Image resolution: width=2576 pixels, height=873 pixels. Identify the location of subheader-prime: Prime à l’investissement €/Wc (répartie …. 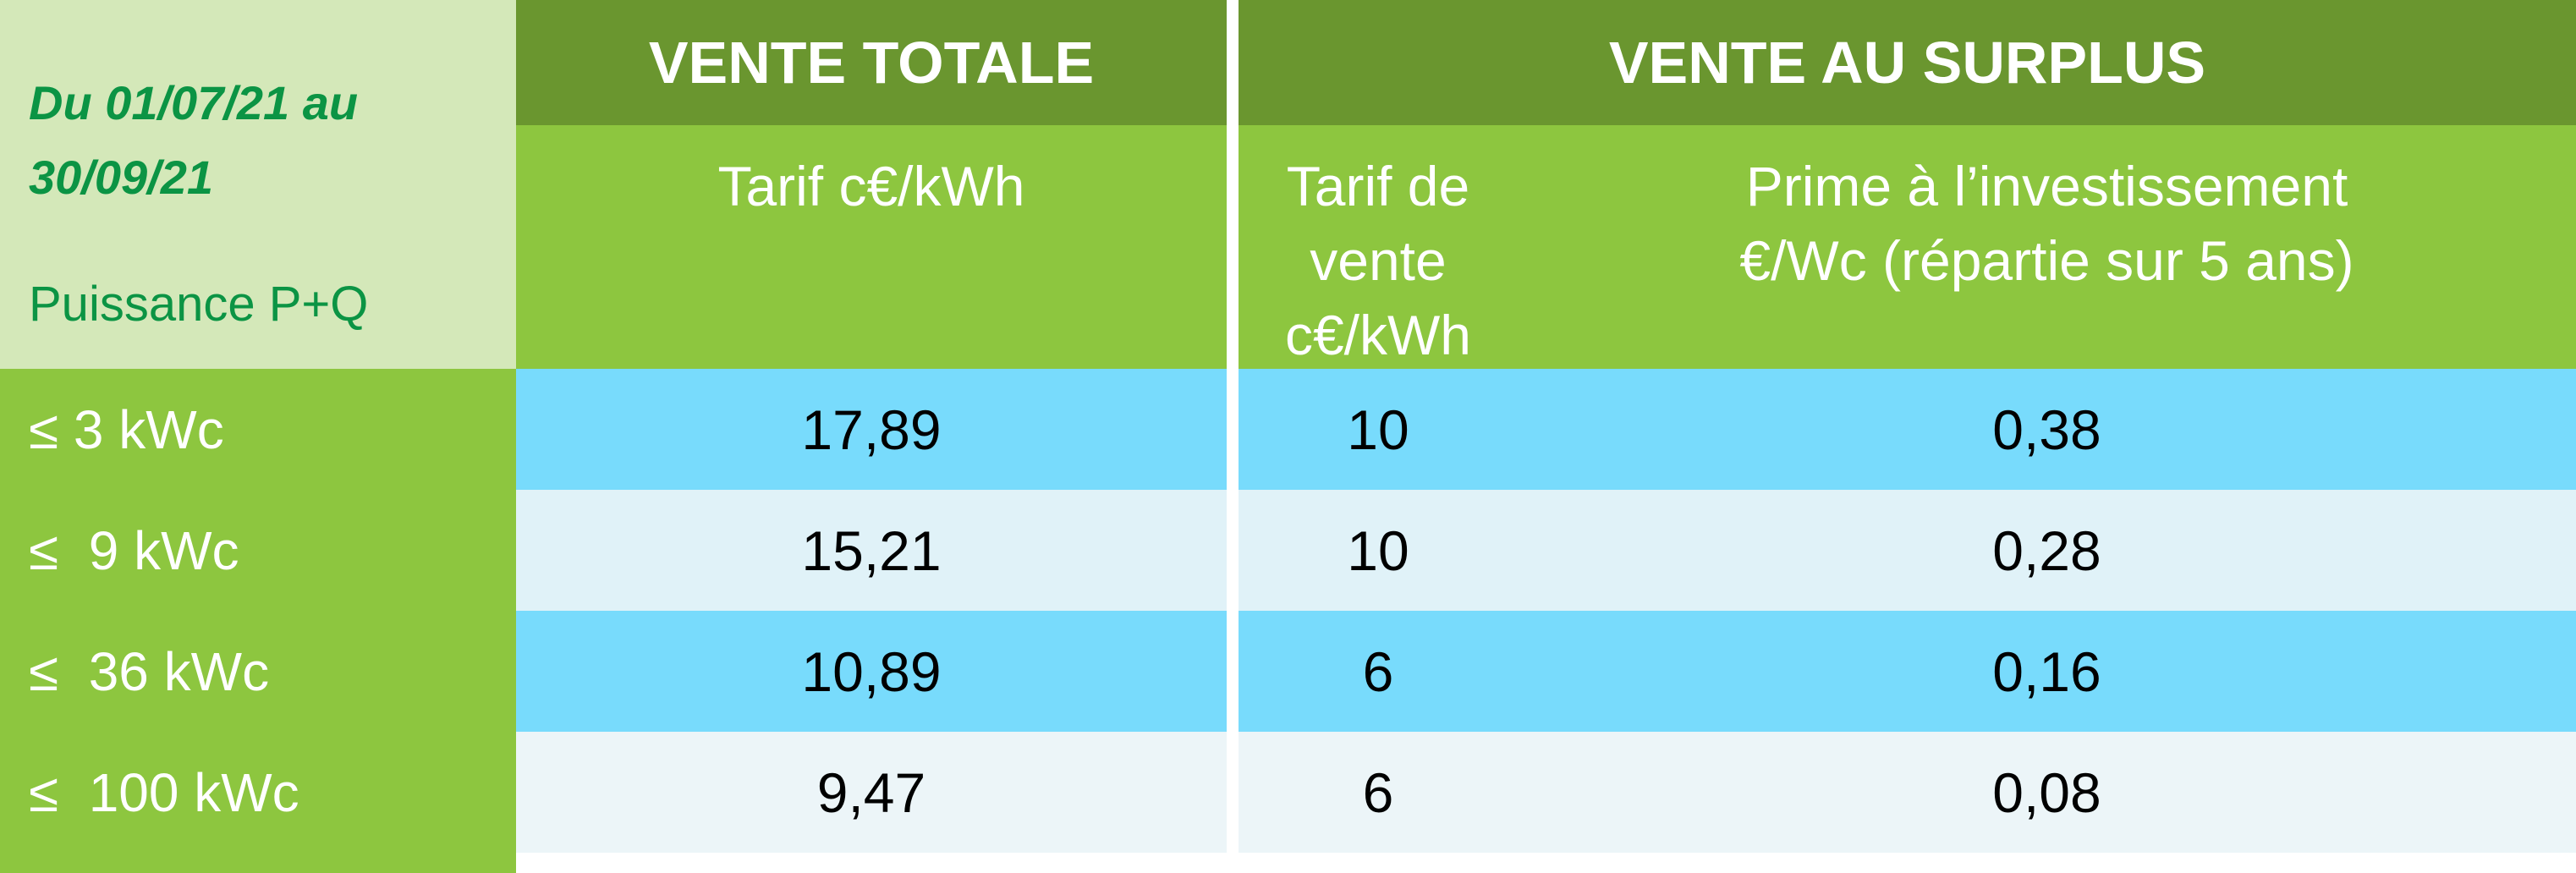
(2047, 247).